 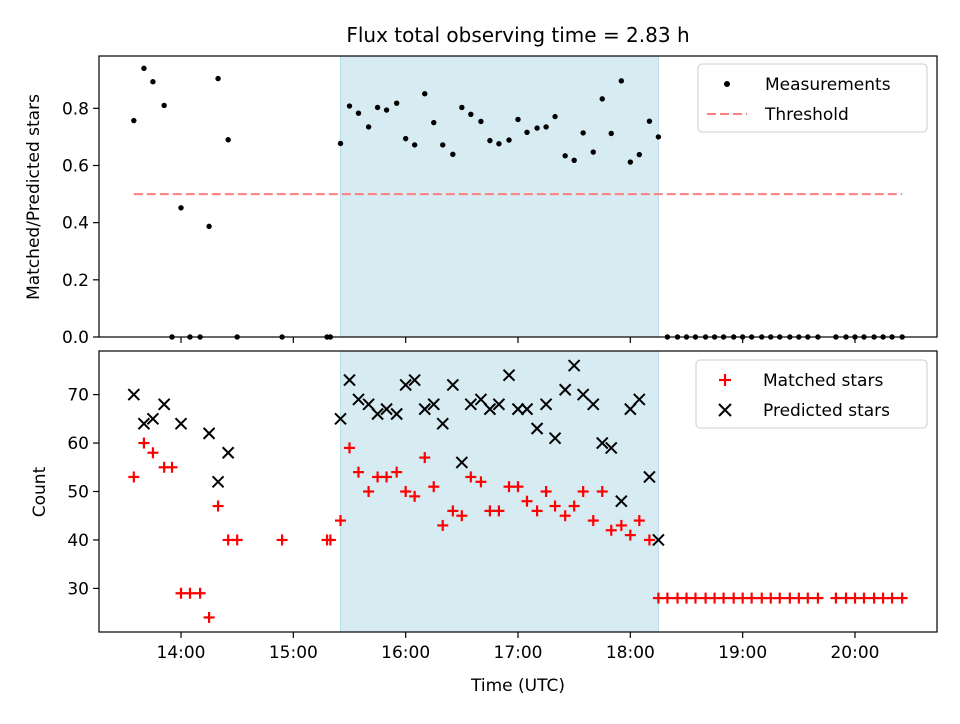 What do you see at coordinates (75, 281) in the screenshot?
I see `y-tick-label: 0.2` at bounding box center [75, 281].